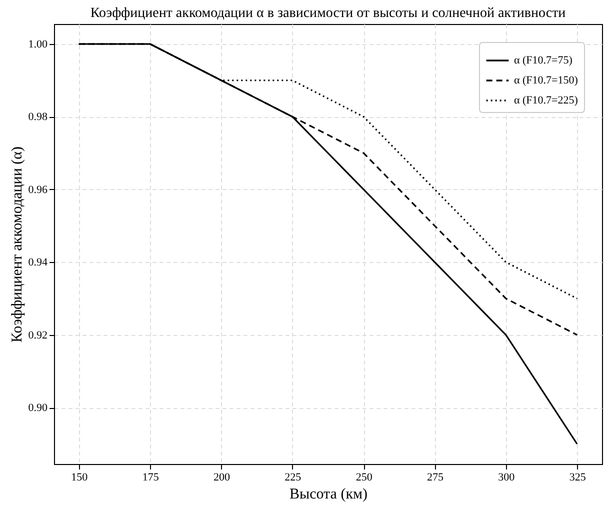 The height and width of the screenshot is (507, 612). What do you see at coordinates (577, 478) in the screenshot?
I see `x-tick-label: 325` at bounding box center [577, 478].